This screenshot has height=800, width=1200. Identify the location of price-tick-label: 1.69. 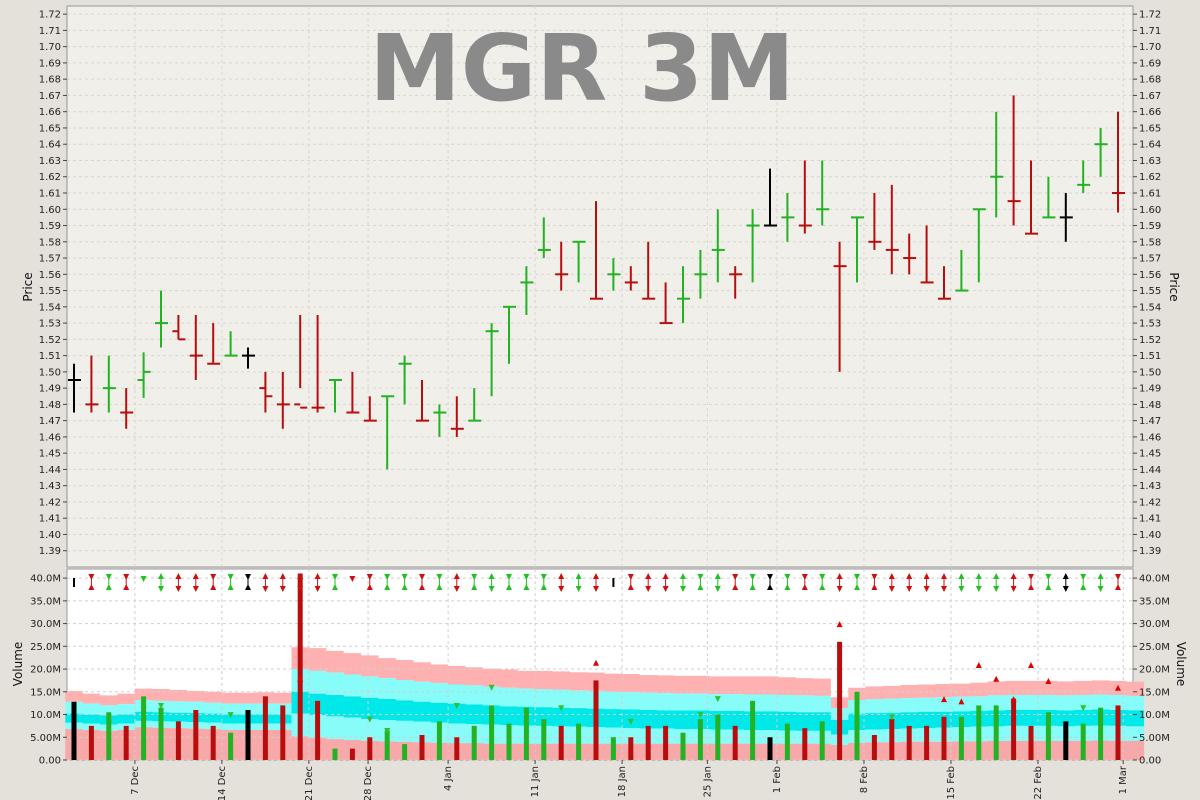
(50, 63).